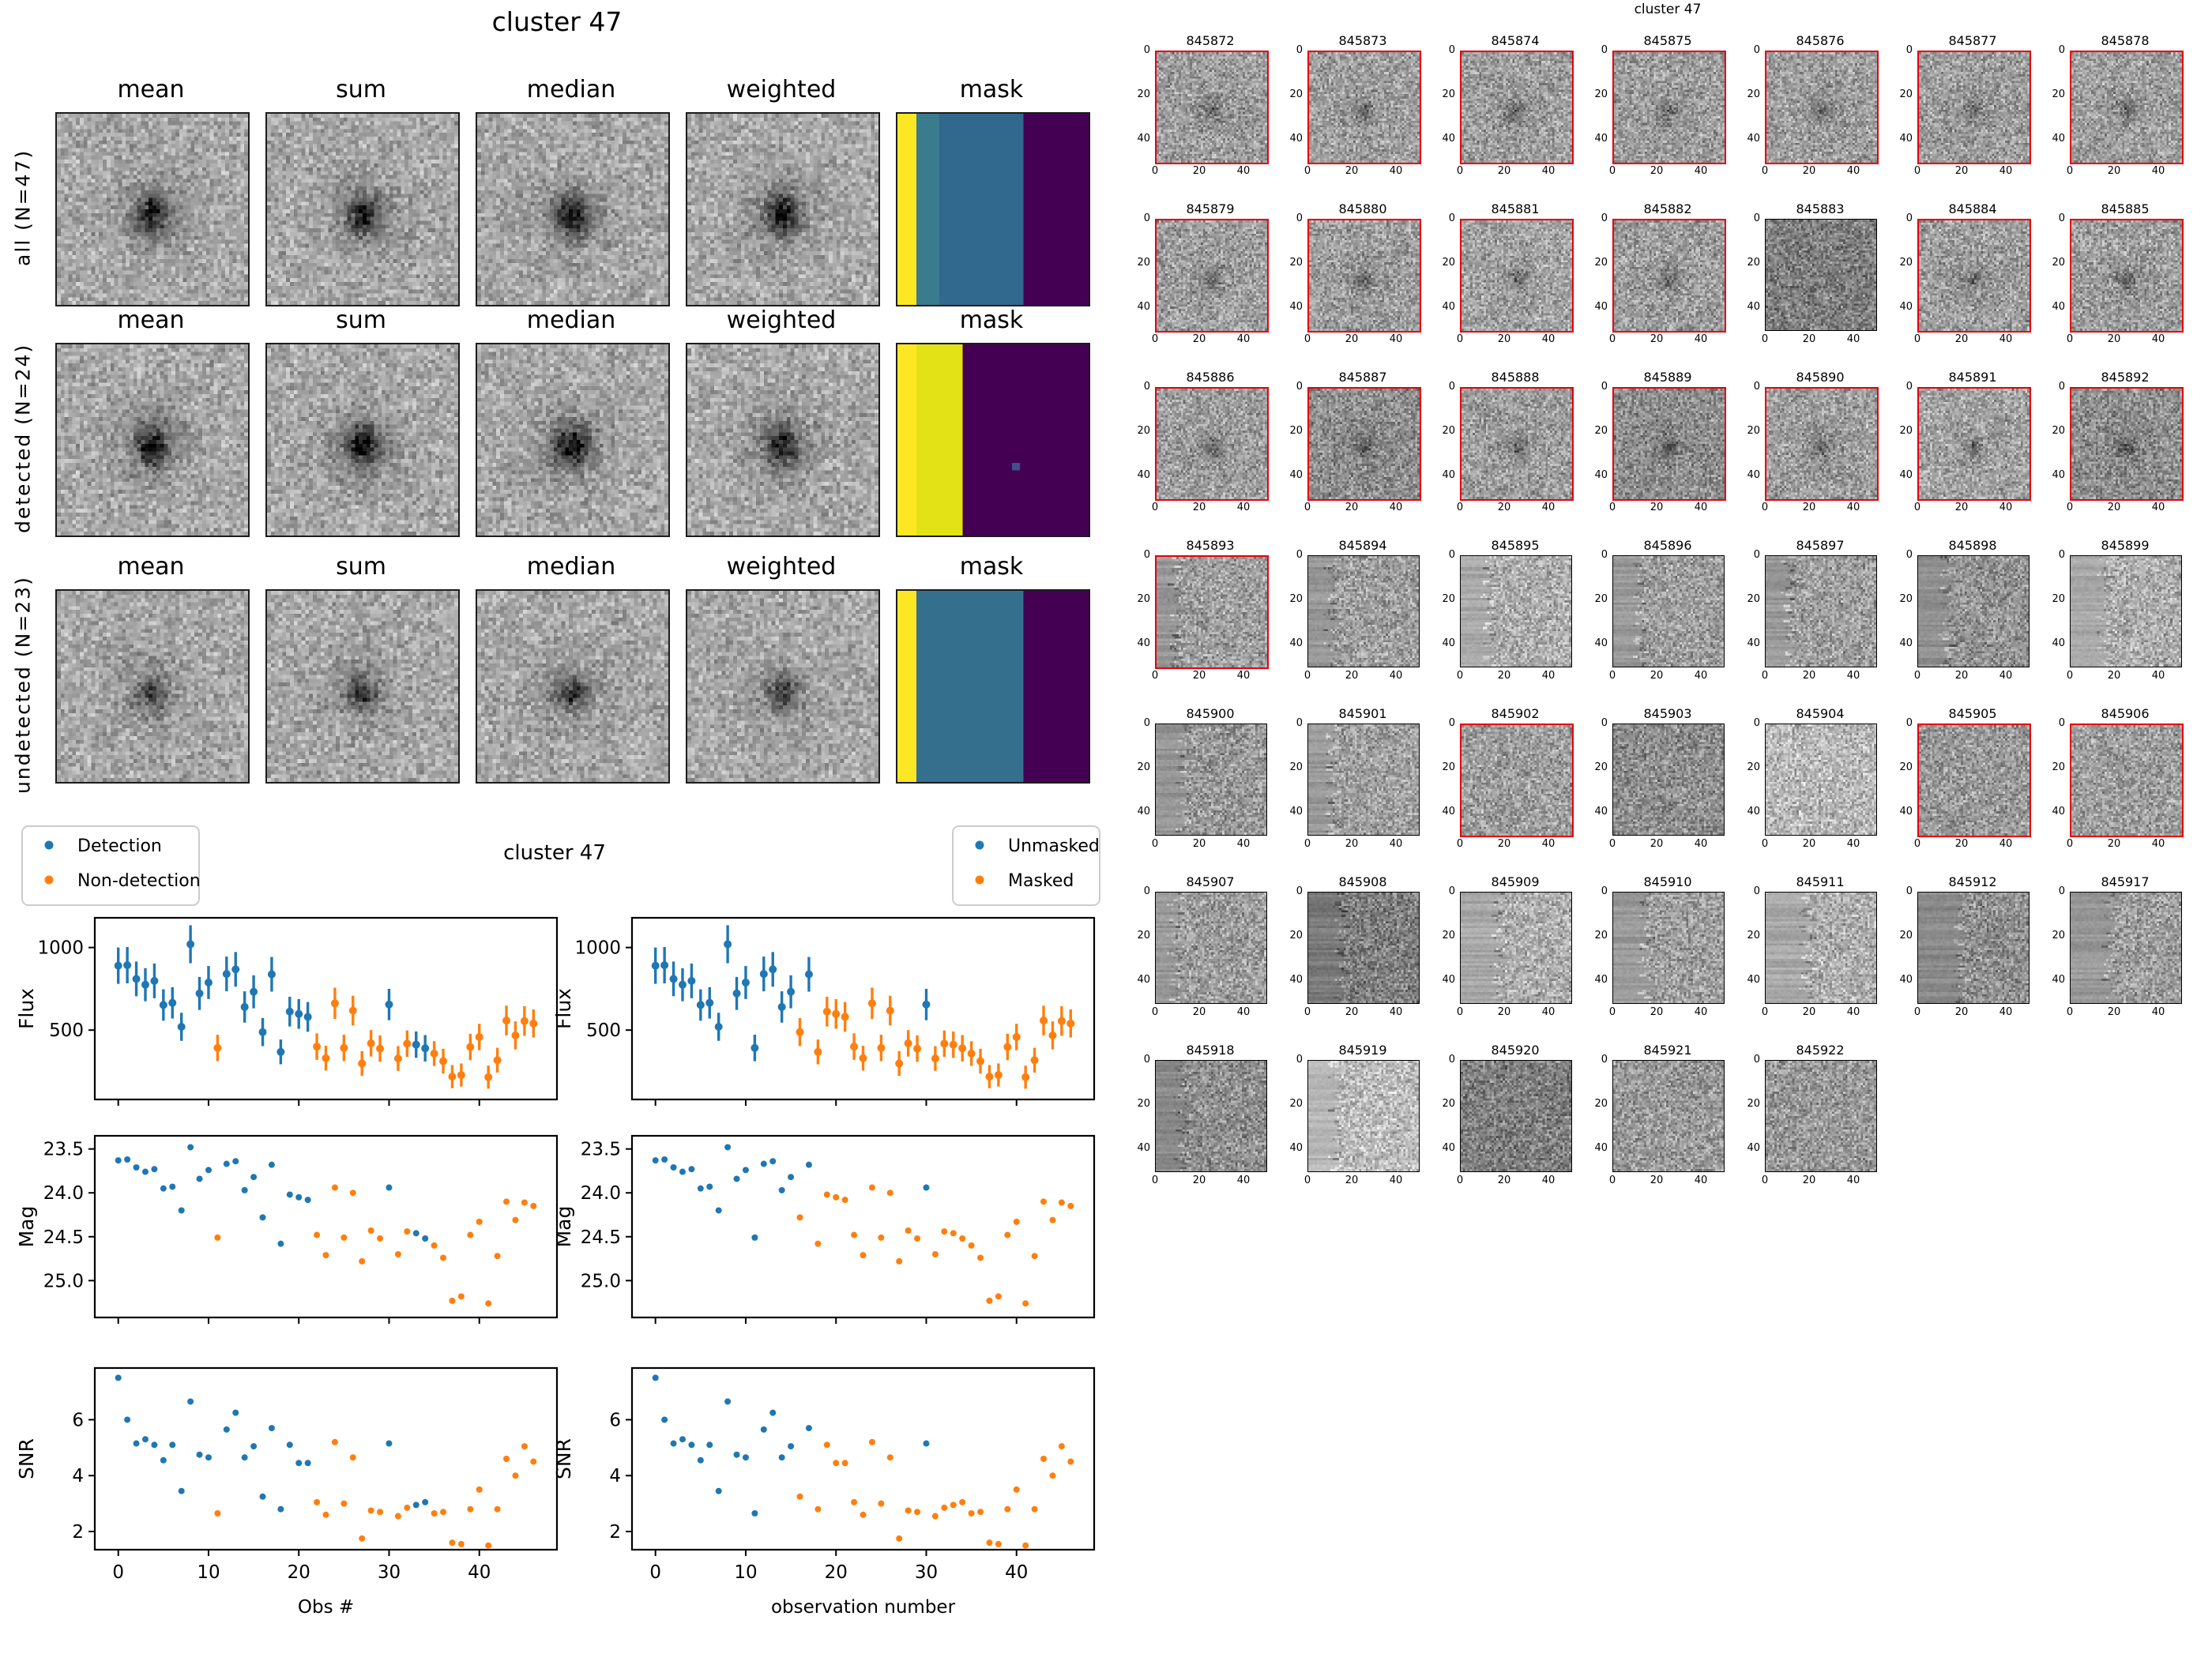  Describe the element at coordinates (601, 1281) in the screenshot. I see `svg-text: 25.0` at that location.